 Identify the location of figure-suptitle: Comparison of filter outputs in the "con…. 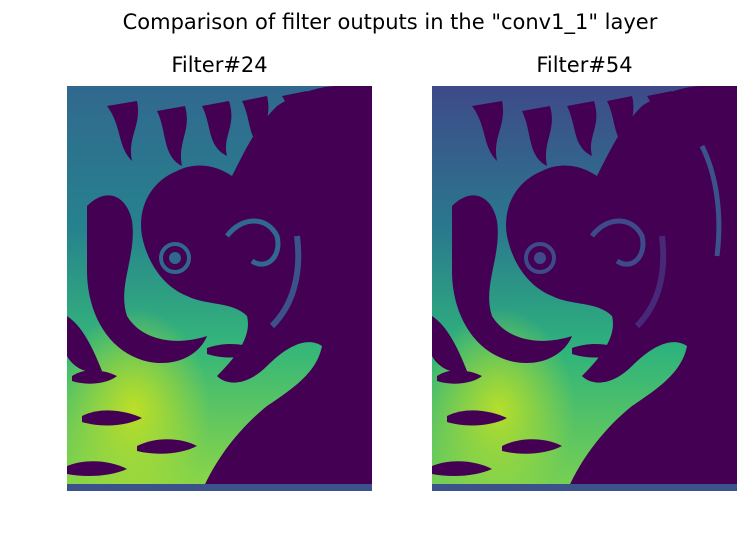
(390, 22).